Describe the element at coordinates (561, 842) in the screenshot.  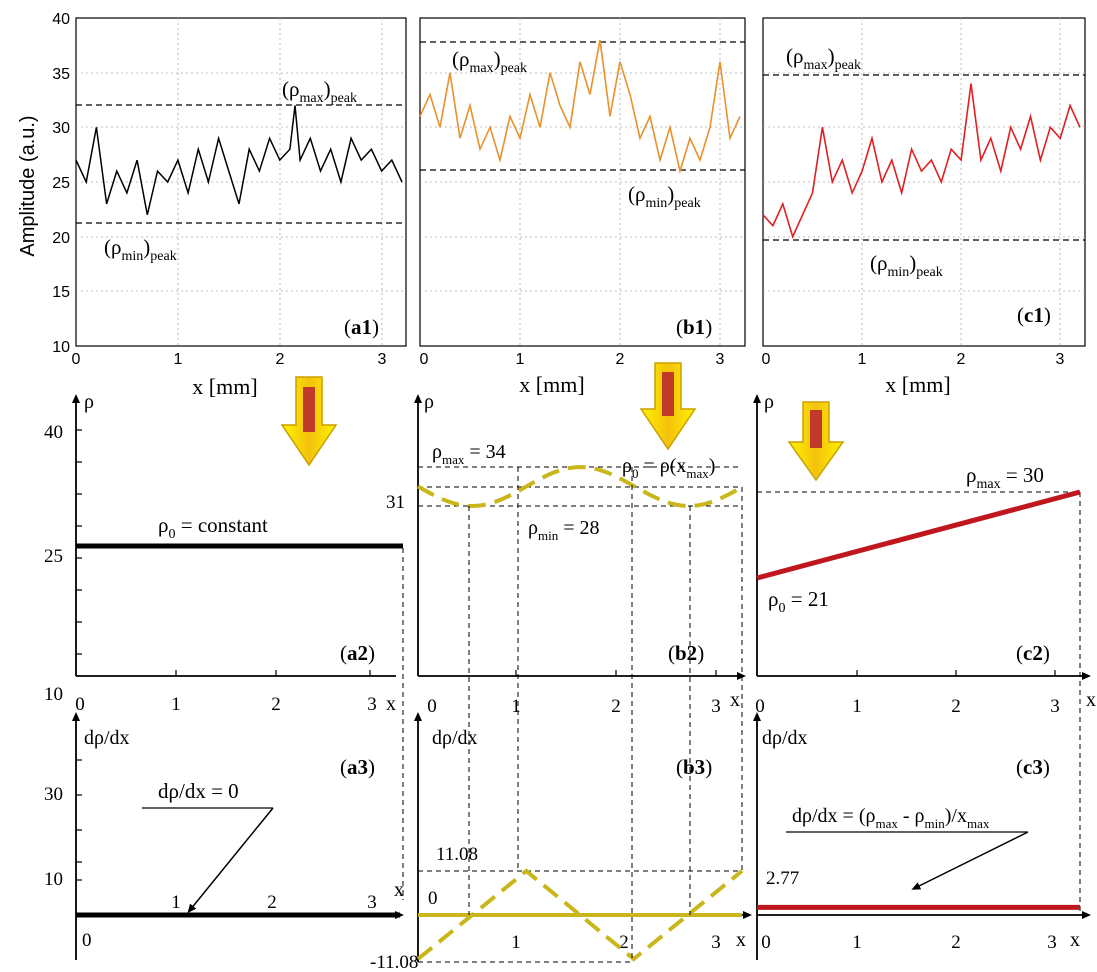
I see `panel-b3: dρ/dx 1 2 3 x 11.08 0 -11.08 (b3)` at that location.